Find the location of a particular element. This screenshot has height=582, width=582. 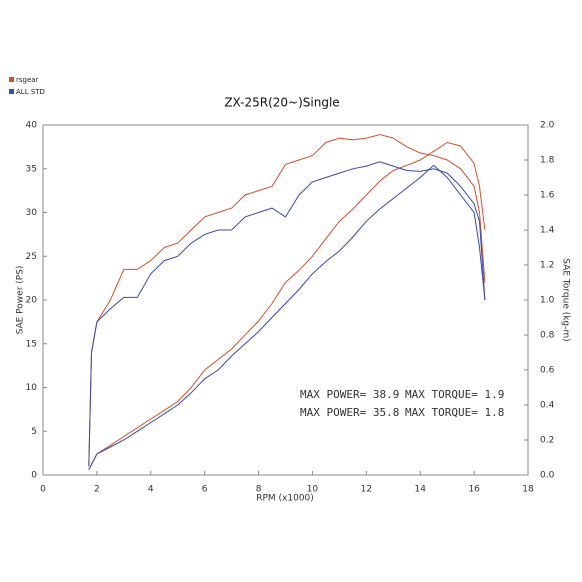

x-tick-label: 2 is located at coordinates (97, 490).